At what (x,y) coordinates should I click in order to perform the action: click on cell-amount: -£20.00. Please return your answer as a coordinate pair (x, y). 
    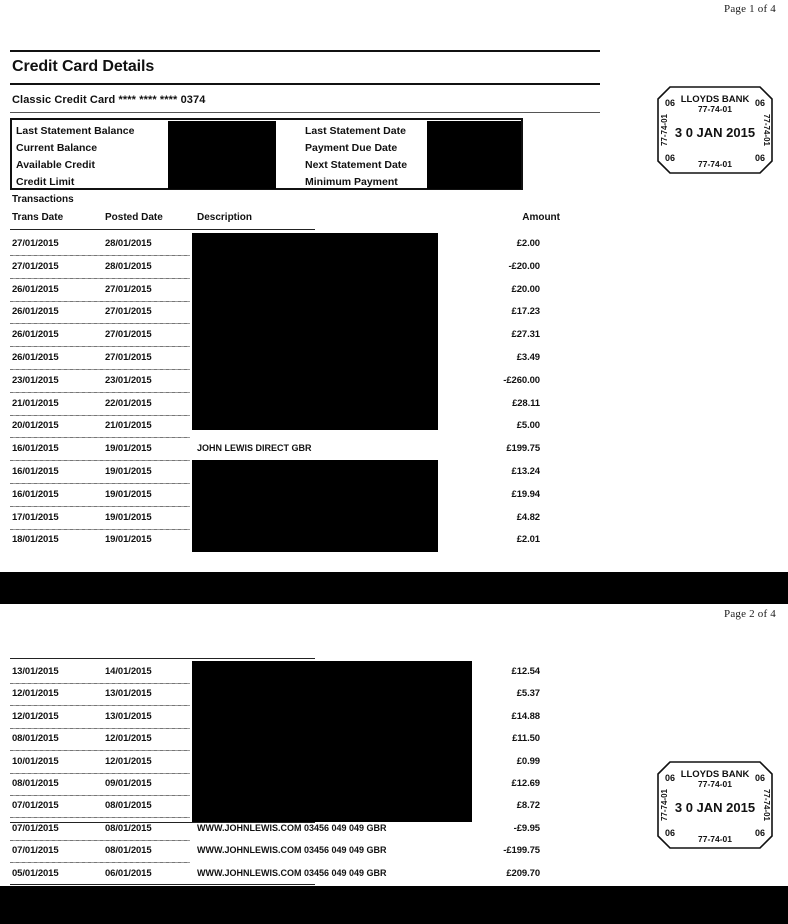
    Looking at the image, I should click on (524, 266).